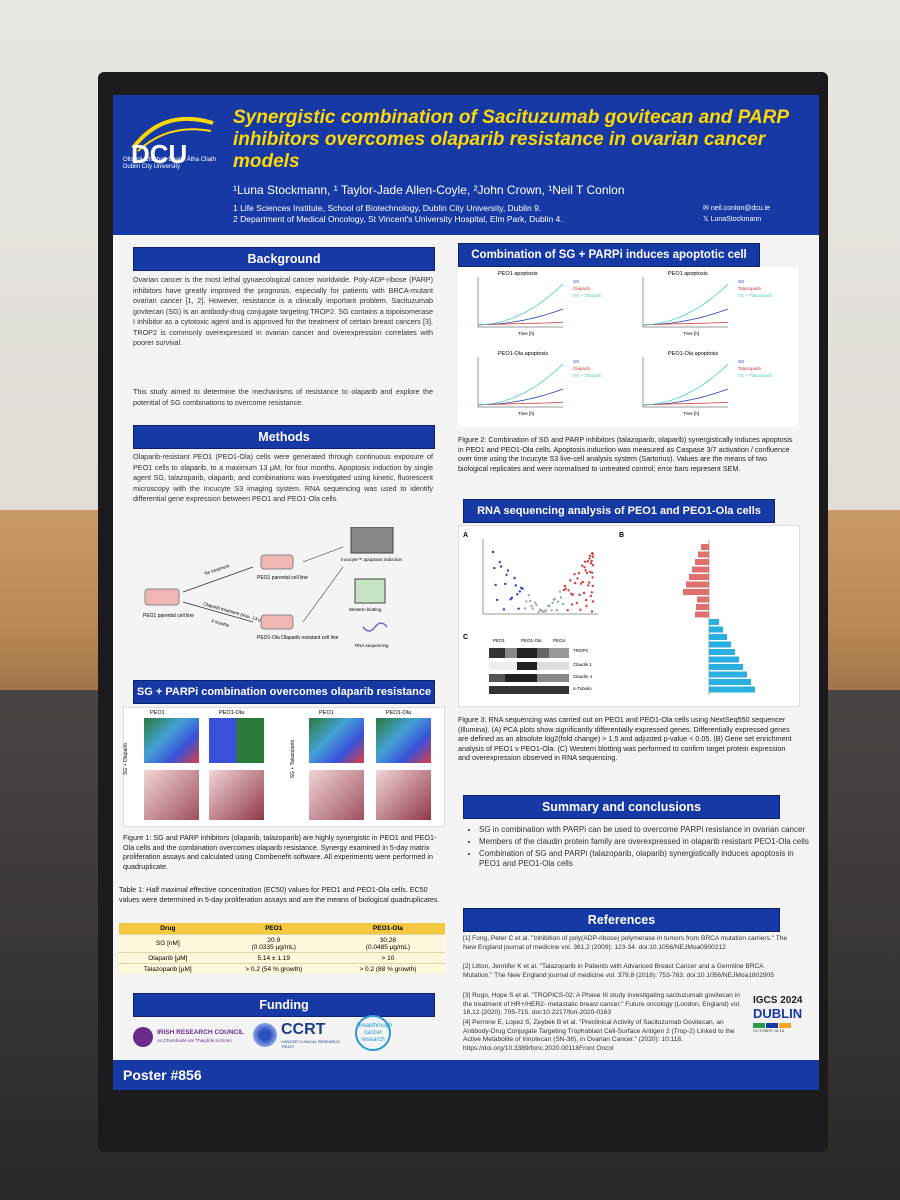 Image resolution: width=900 pixels, height=1200 pixels. What do you see at coordinates (168, 968) in the screenshot?
I see `ec50-cell: Talazoparib [µM]` at bounding box center [168, 968].